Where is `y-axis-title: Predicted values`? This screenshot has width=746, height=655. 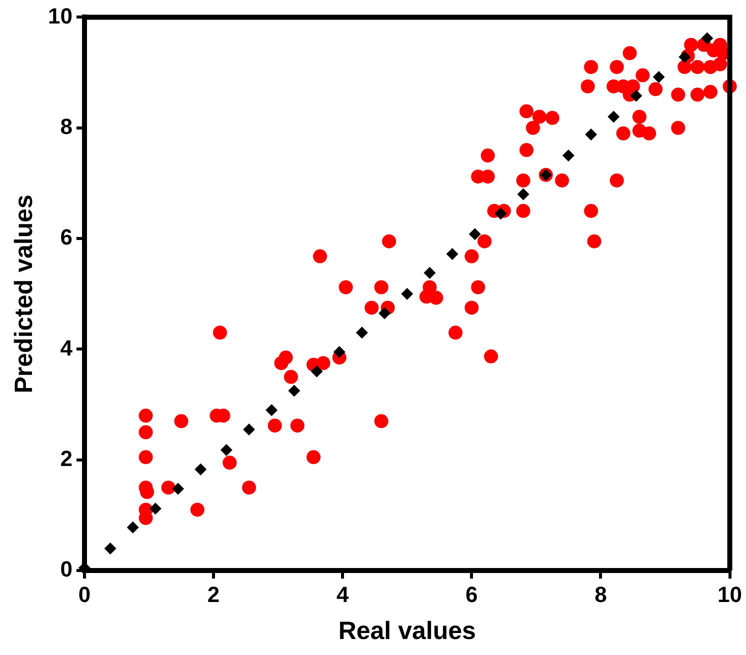 y-axis-title: Predicted values is located at coordinates (24, 294).